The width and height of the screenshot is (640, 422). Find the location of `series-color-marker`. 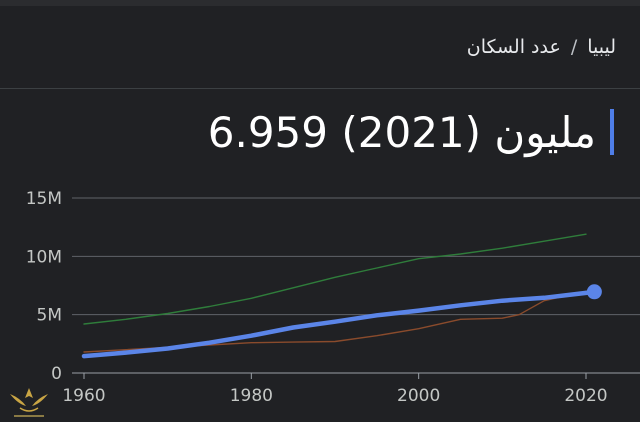

series-color-marker is located at coordinates (612, 132).